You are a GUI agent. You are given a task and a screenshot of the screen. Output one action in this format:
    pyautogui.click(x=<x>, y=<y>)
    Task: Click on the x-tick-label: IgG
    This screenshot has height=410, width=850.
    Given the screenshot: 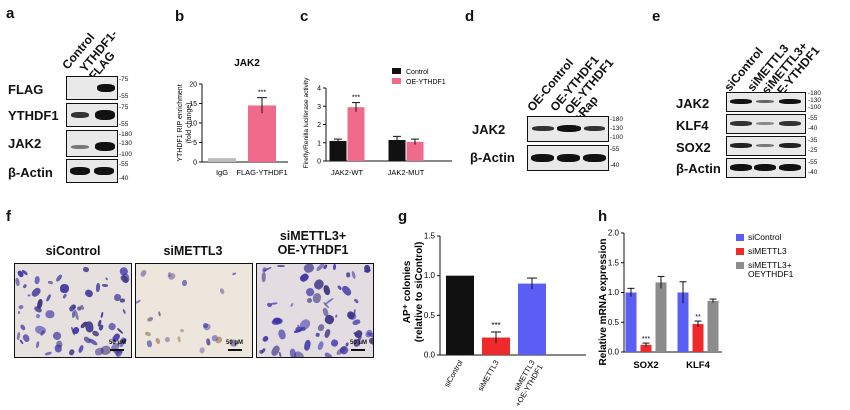 What is the action you would take?
    pyautogui.click(x=222, y=172)
    